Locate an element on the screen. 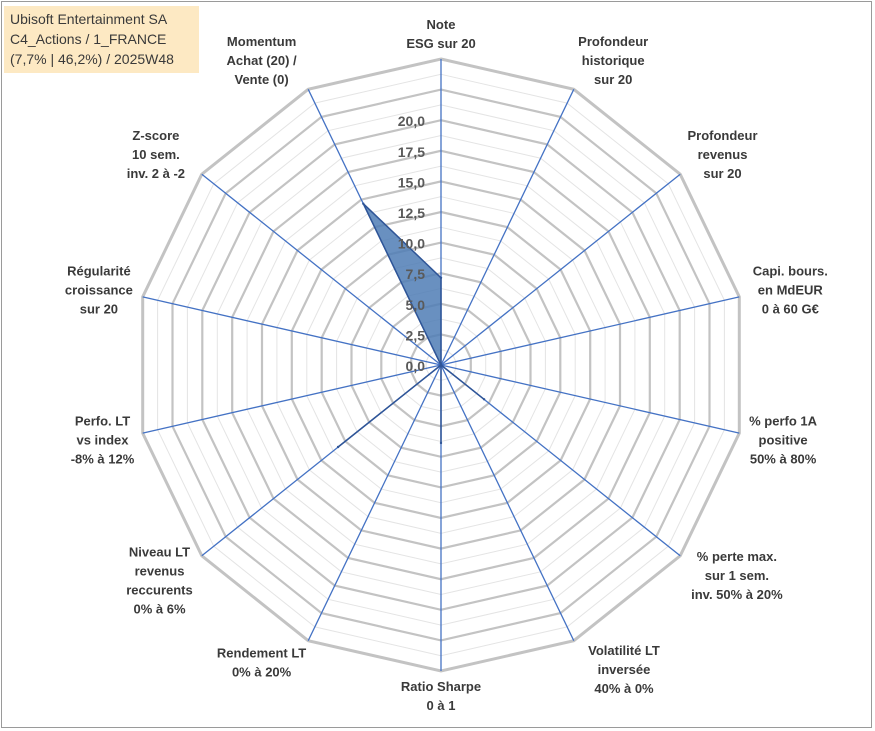  axis-label: % perfo 1A positive 50% à 80% is located at coordinates (783, 440).